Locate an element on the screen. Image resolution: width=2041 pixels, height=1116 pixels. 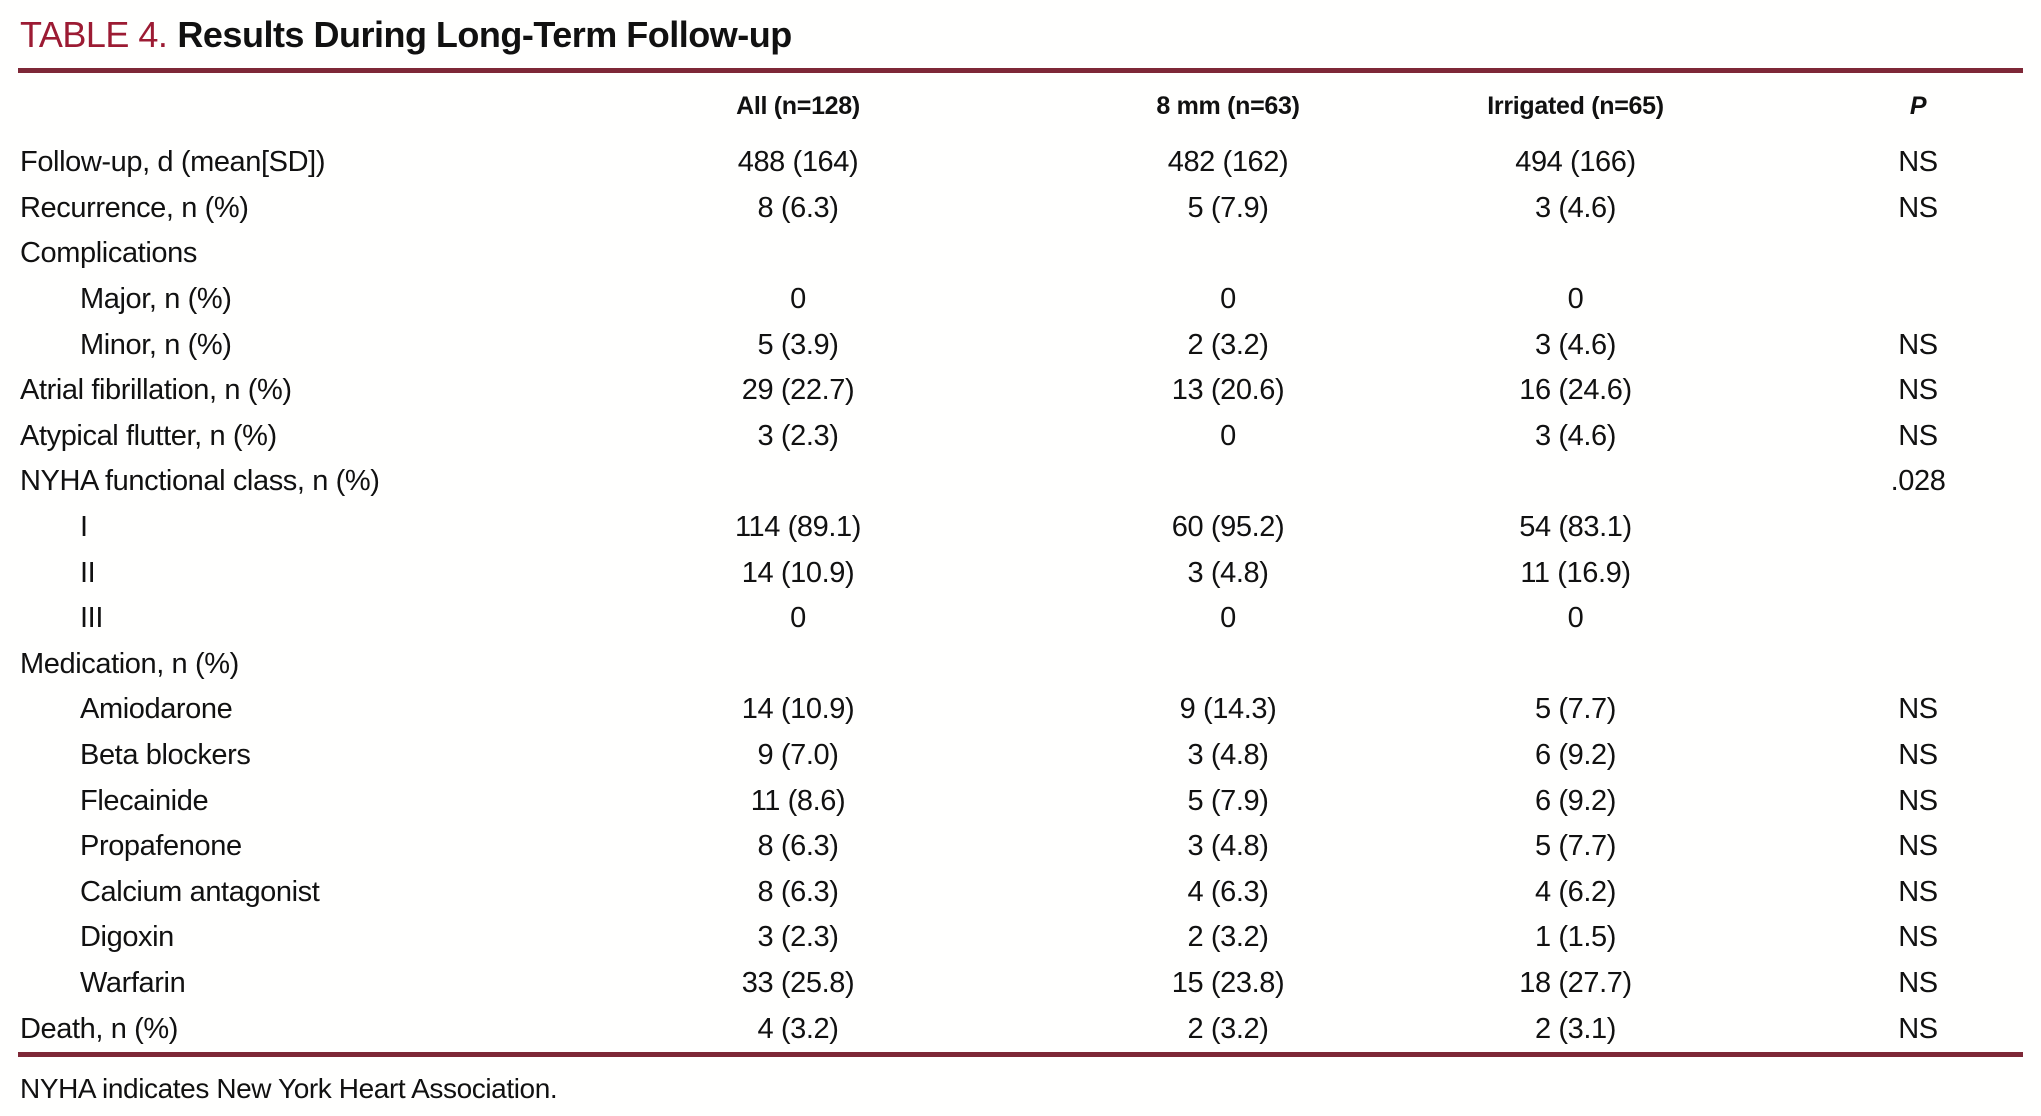
row-label: Complications is located at coordinates (108, 253).